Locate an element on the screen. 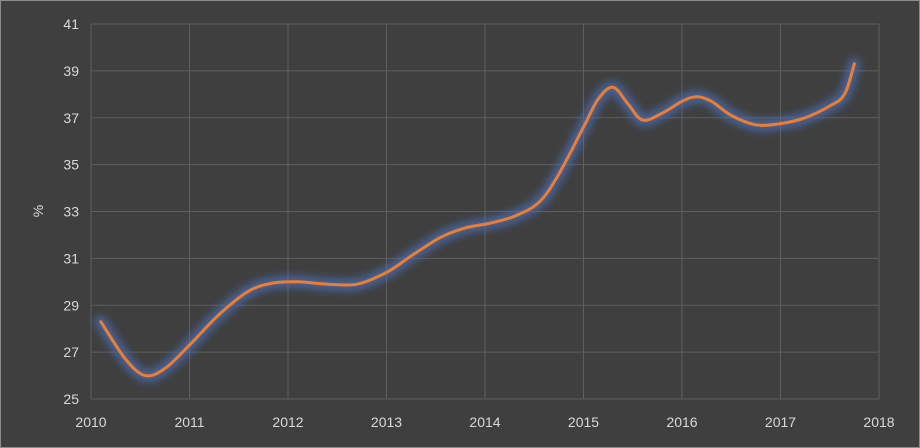  y-tick-label: 27 is located at coordinates (71, 352).